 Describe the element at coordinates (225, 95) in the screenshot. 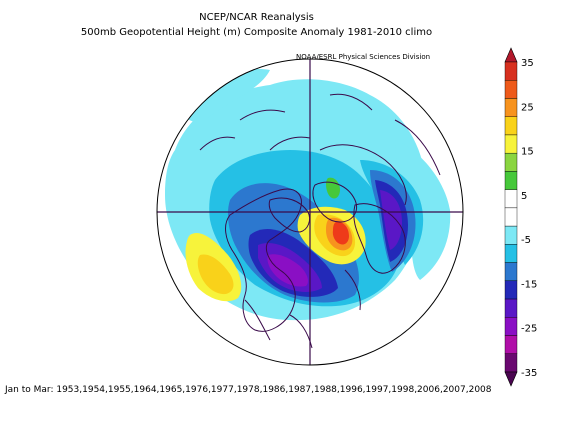

I see `anomaly-region-neg-light-north` at that location.